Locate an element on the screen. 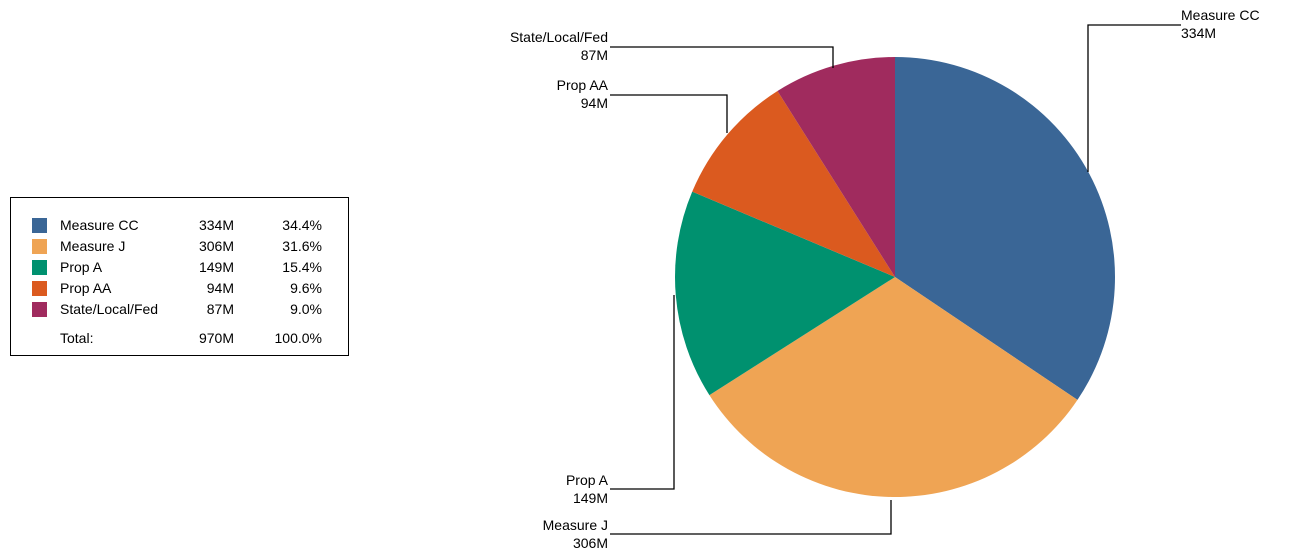 The width and height of the screenshot is (1291, 556). legend-row-prop-aa: Prop AA 94M 9.6% is located at coordinates (179, 288).